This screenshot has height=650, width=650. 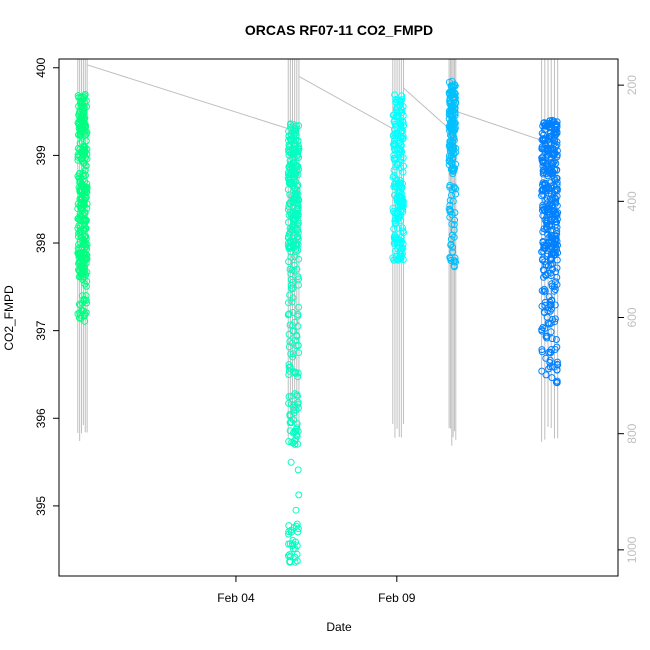 What do you see at coordinates (9, 318) in the screenshot?
I see `y-axis-label: CO2_FMPD` at bounding box center [9, 318].